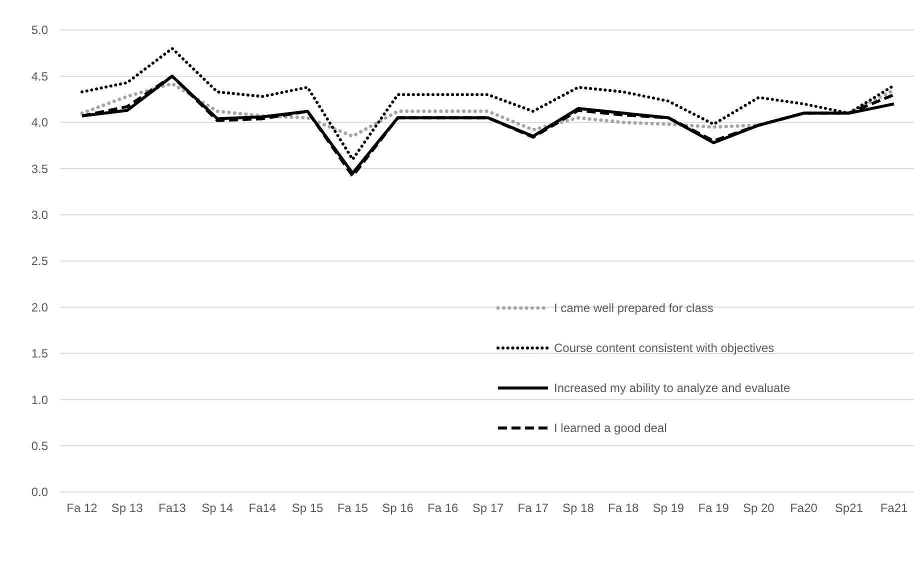 The width and height of the screenshot is (916, 586). What do you see at coordinates (39, 492) in the screenshot?
I see `y-tick-label: 0.0` at bounding box center [39, 492].